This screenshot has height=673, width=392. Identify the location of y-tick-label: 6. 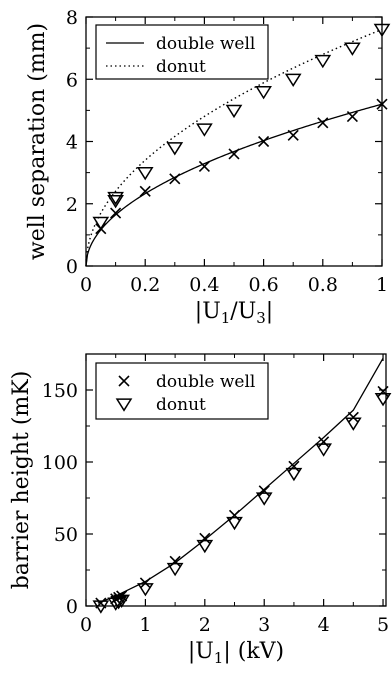
(72, 80).